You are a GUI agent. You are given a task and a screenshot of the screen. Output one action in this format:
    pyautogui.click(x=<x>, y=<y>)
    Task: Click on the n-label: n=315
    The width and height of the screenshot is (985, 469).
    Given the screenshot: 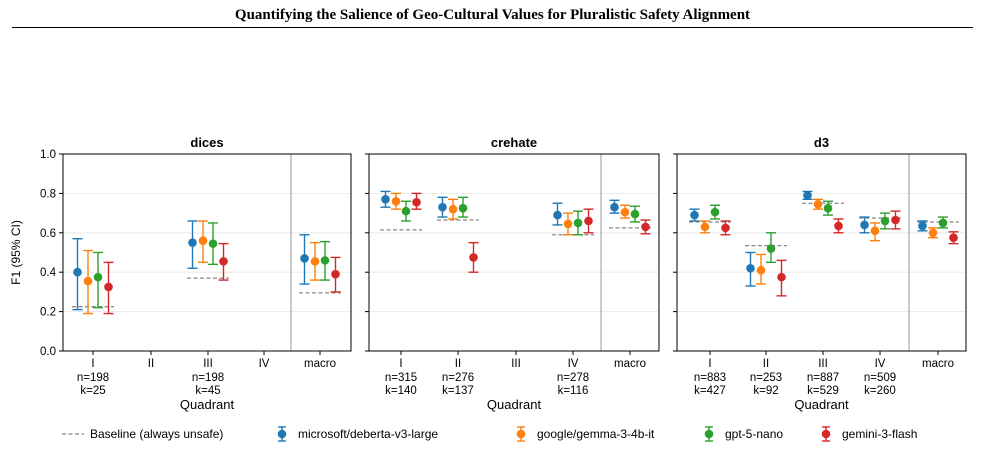 What is the action you would take?
    pyautogui.click(x=401, y=378)
    